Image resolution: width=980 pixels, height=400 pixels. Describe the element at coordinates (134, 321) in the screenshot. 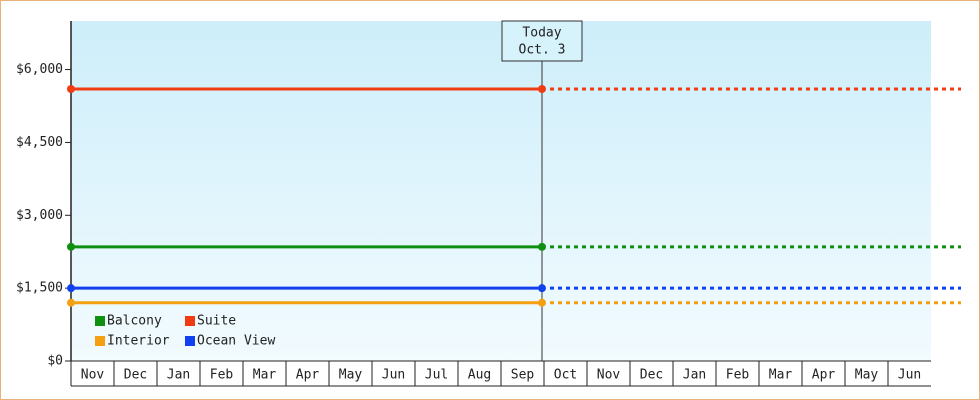

I see `legend-label: Balcony` at that location.